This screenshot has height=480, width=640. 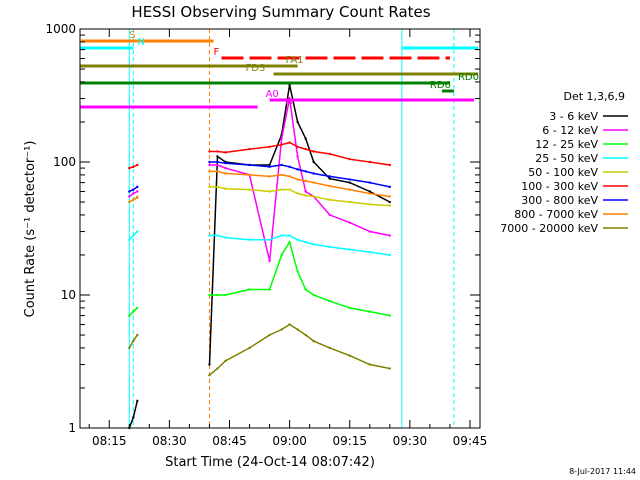 What do you see at coordinates (349, 441) in the screenshot?
I see `x-tick-label: 09:15` at bounding box center [349, 441].